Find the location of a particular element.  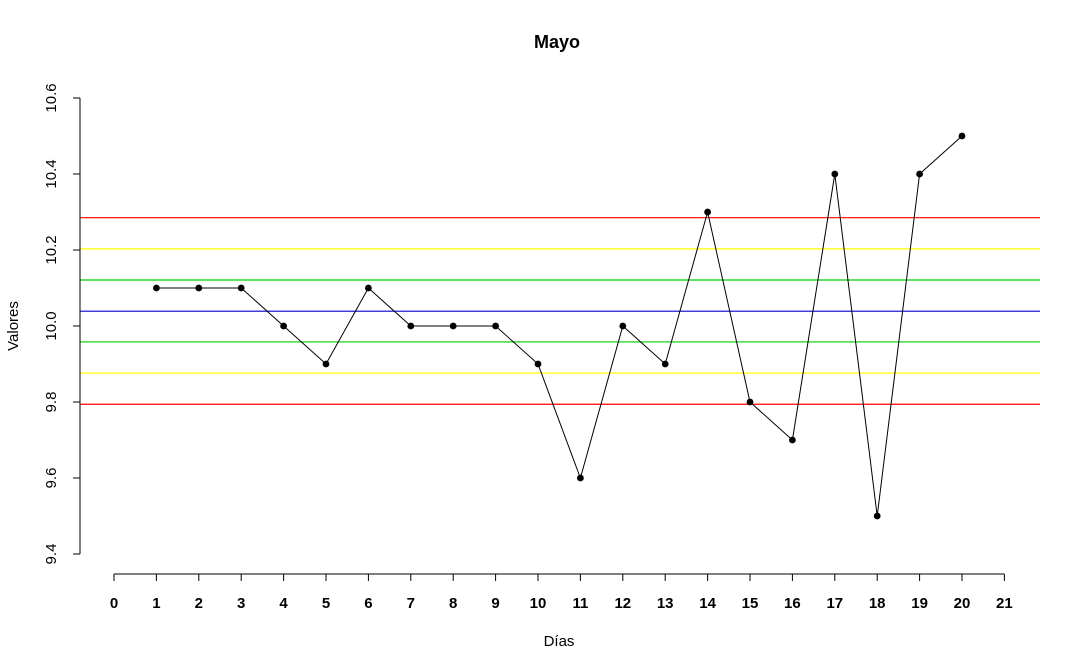

x-tick-label: 9 is located at coordinates (495, 603).